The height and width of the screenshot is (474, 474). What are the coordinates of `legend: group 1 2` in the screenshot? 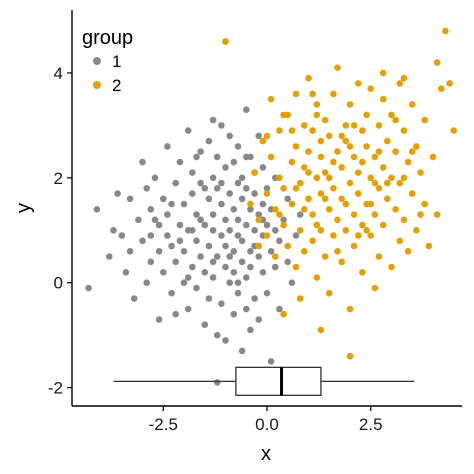 It's located at (107, 61).